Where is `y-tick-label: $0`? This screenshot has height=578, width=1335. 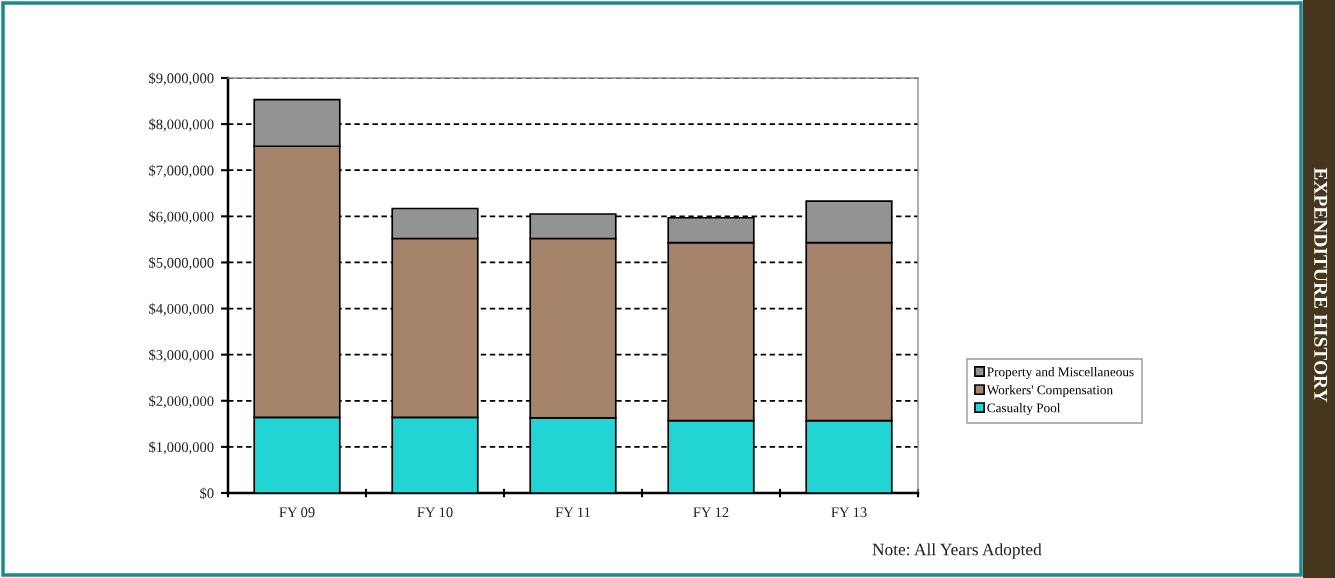
y-tick-label: $0 is located at coordinates (207, 493).